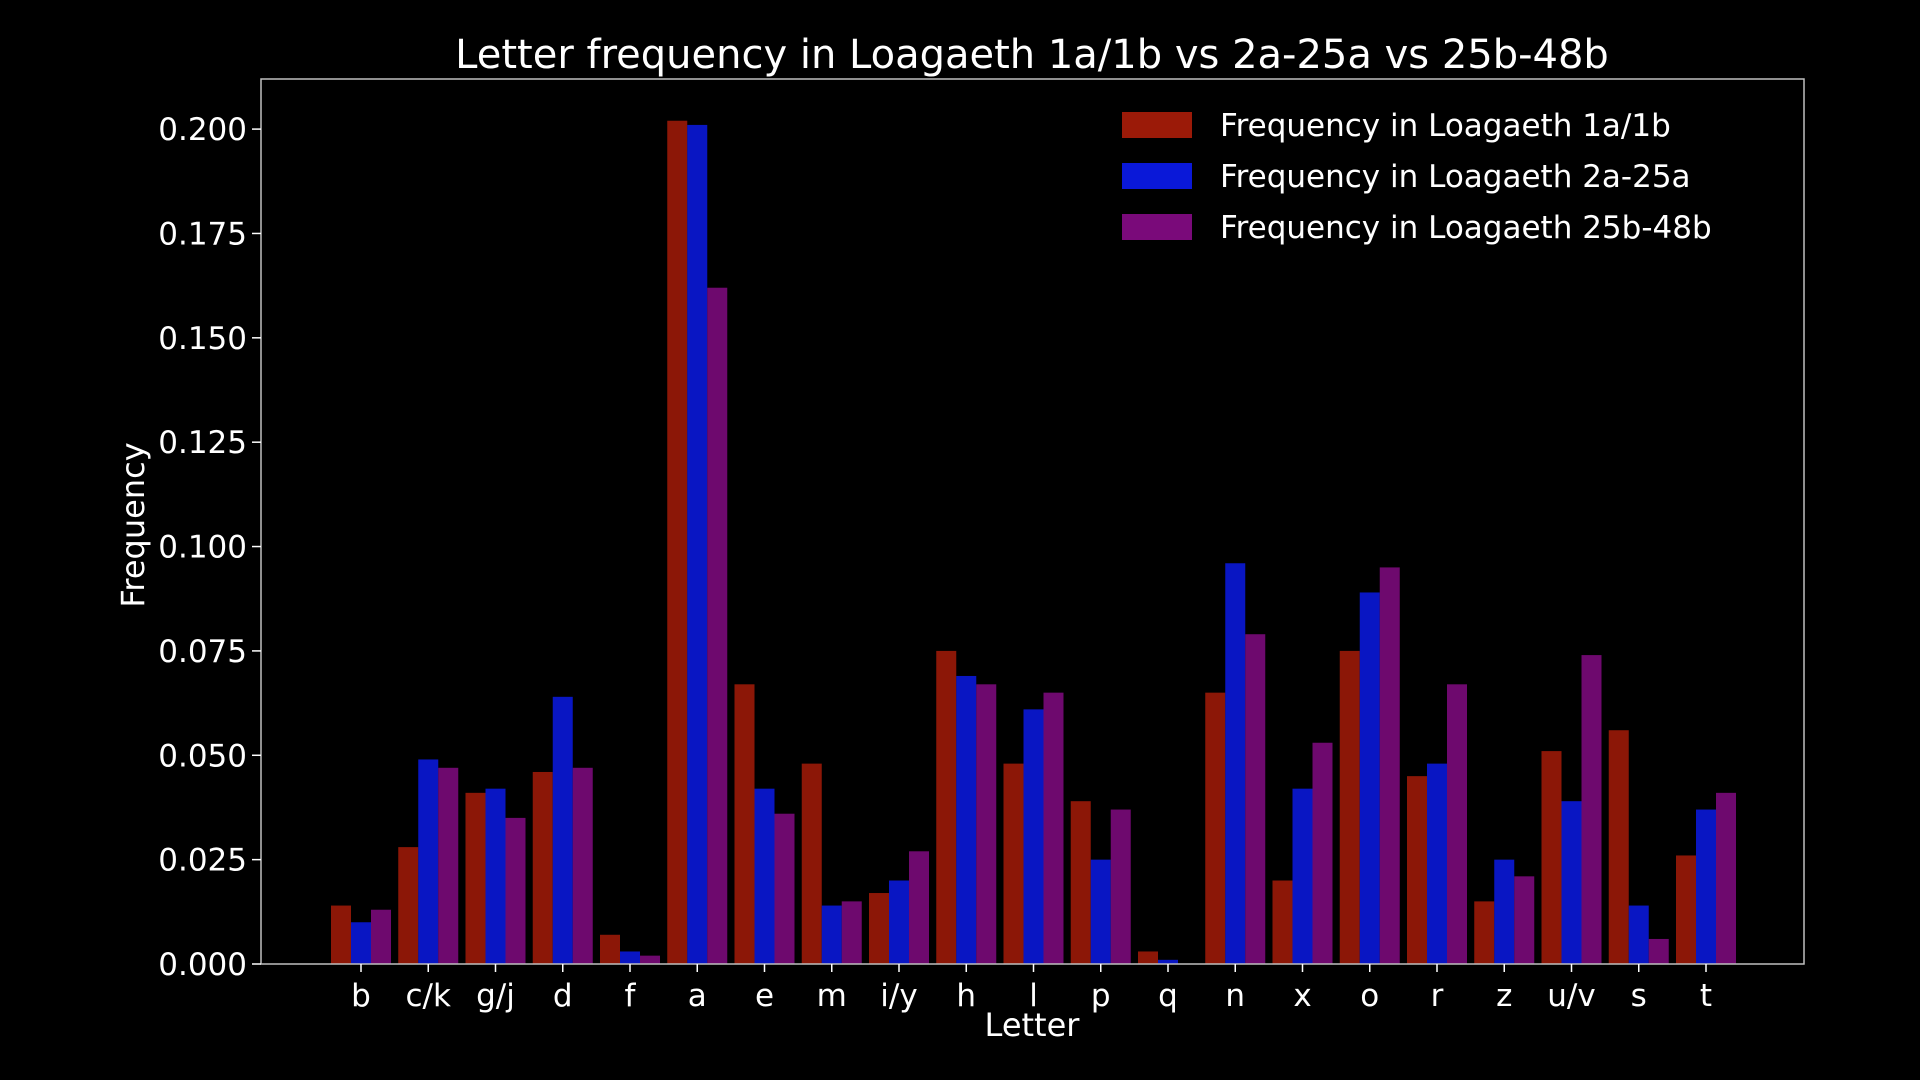  Describe the element at coordinates (563, 996) in the screenshot. I see `x-tick-label: d` at that location.